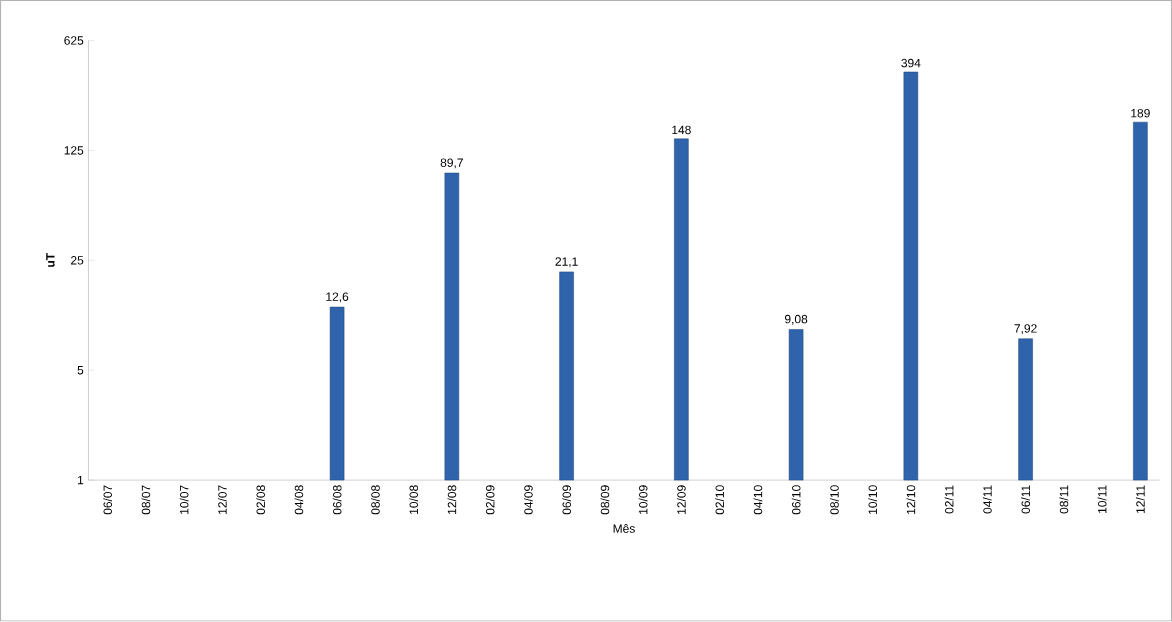  Describe the element at coordinates (451, 163) in the screenshot. I see `data-label: 89,7` at that location.